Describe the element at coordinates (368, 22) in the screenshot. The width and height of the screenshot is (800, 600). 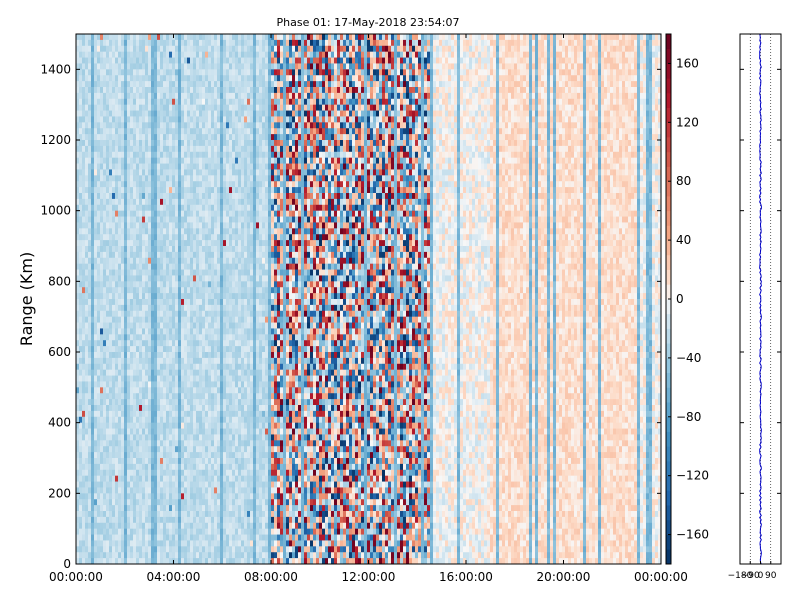
I see `heatmap-title: Phase 01: 17-May-2018 23:54:07` at that location.